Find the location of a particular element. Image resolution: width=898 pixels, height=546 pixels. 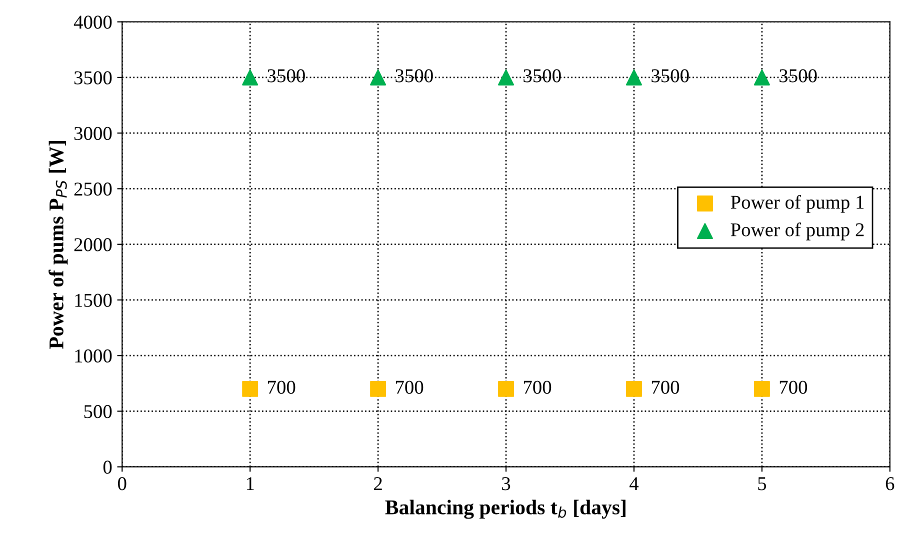

x-tick-label: 3 is located at coordinates (506, 483).